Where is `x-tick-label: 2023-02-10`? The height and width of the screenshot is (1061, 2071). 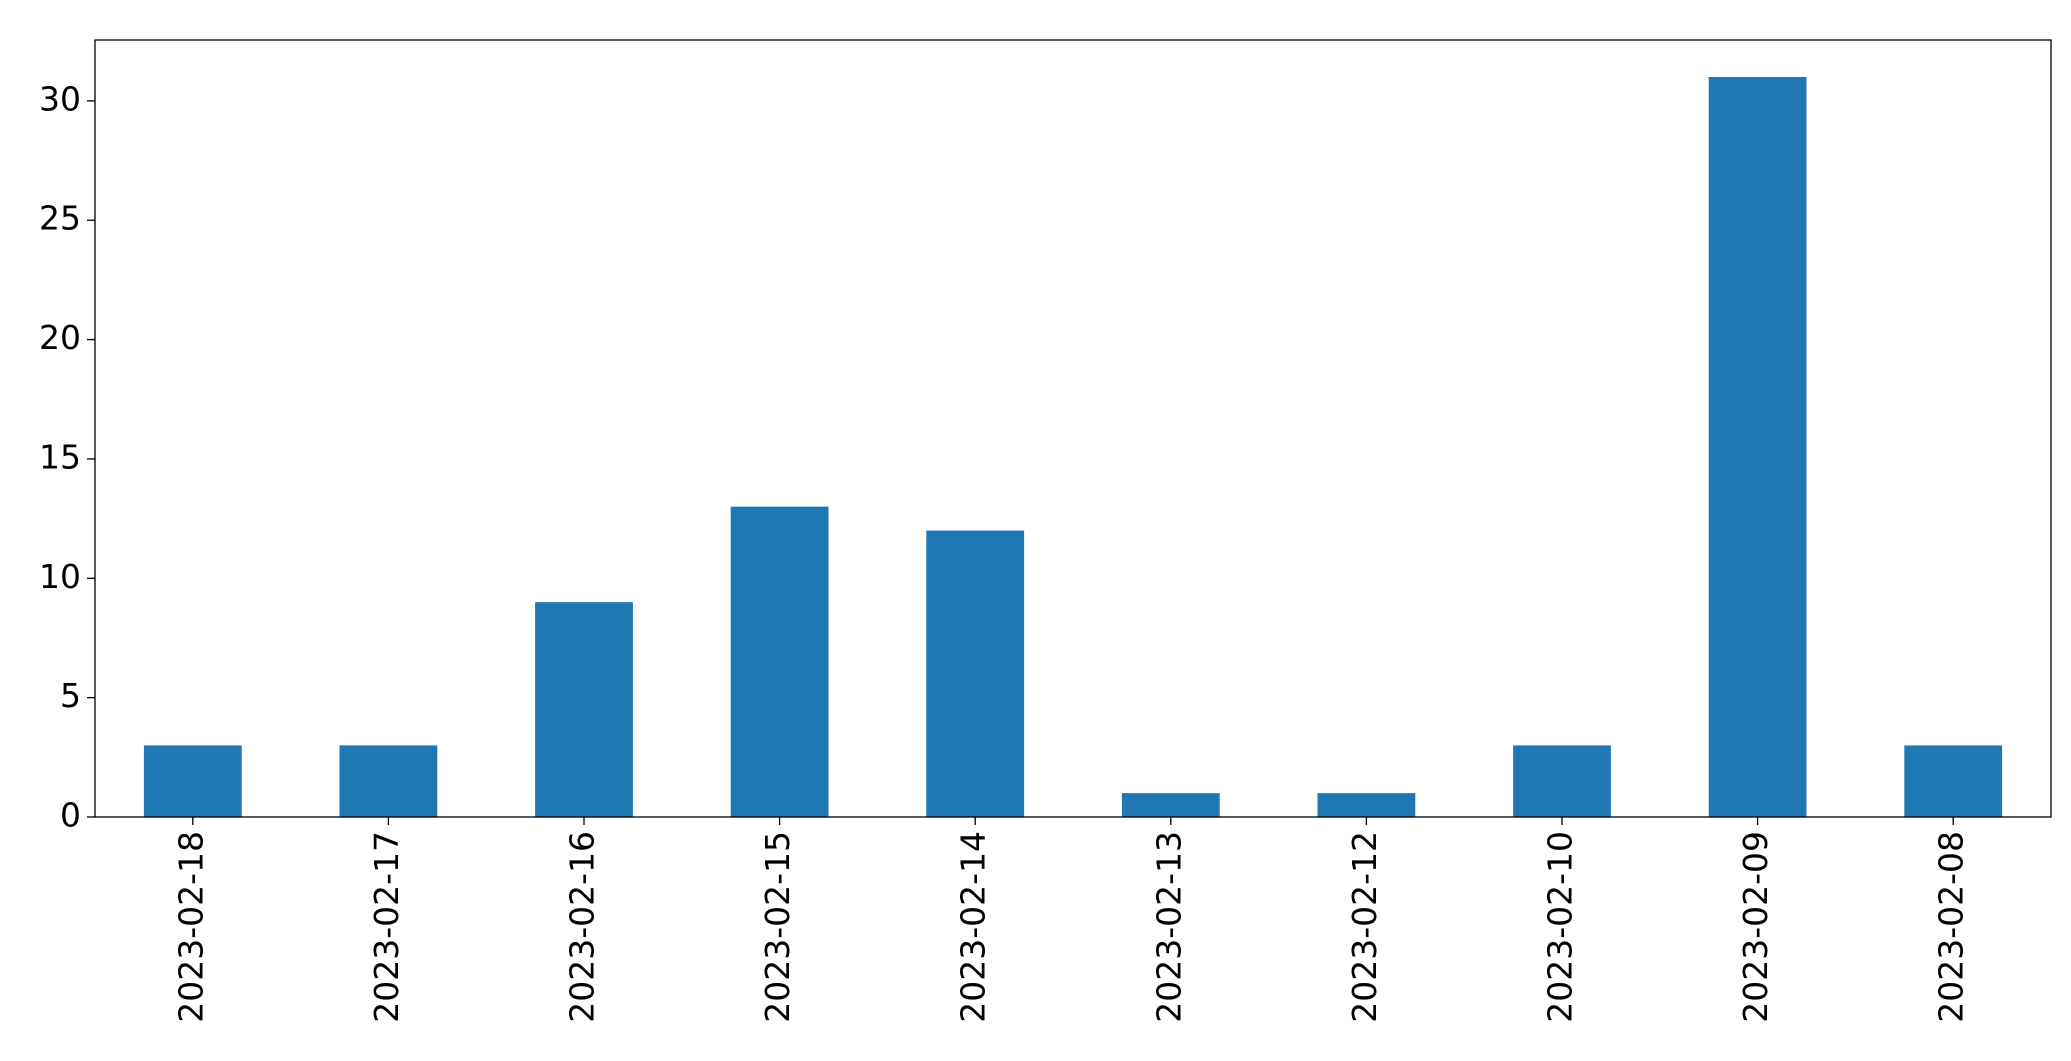
x-tick-label: 2023-02-10 is located at coordinates (1560, 927).